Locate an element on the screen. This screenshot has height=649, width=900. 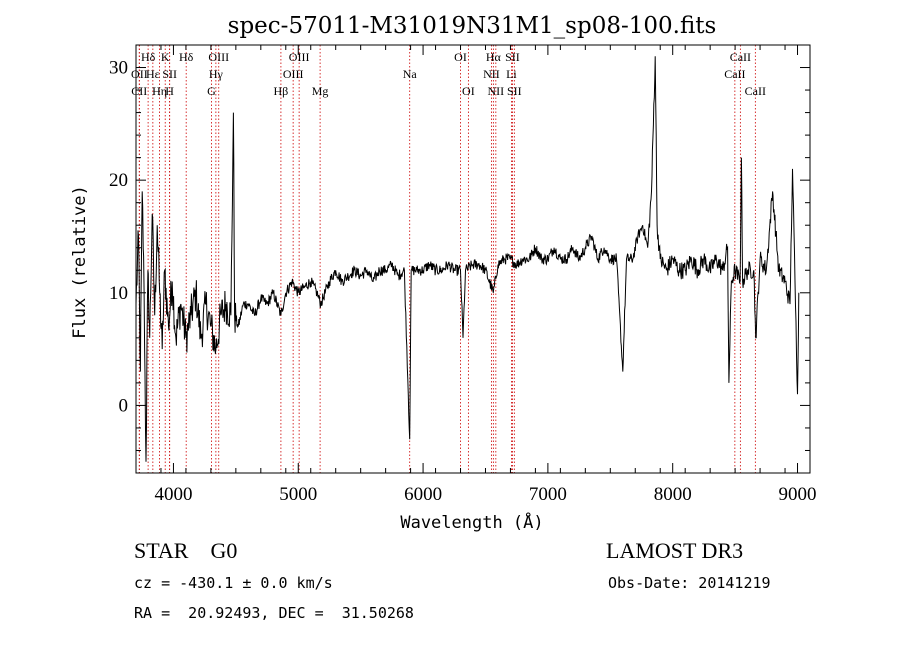
spectral-line-label: Hα is located at coordinates (494, 57).